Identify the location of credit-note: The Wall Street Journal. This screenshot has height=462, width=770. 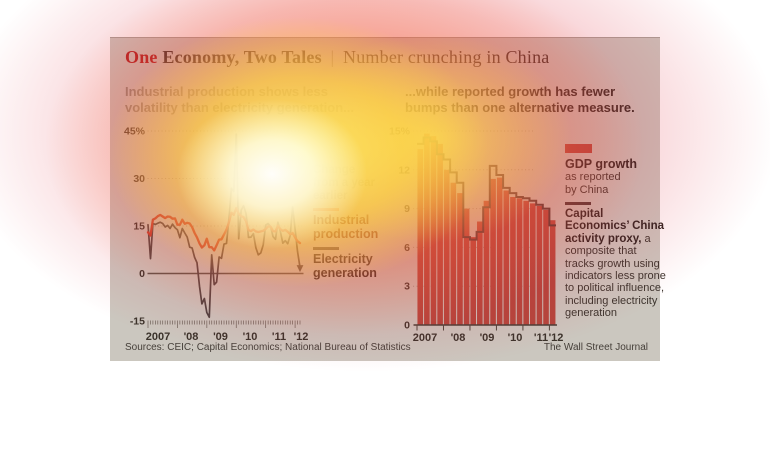
(595, 347).